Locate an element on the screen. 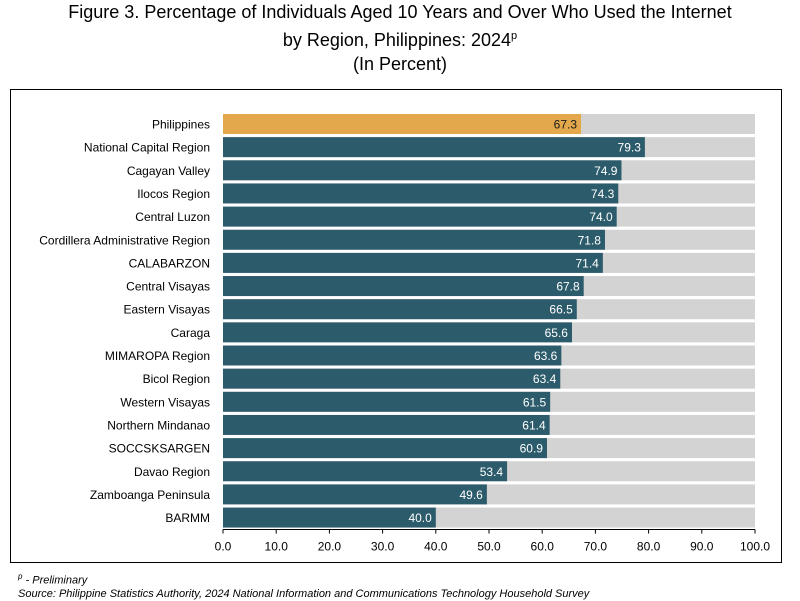  data-label: 49.6 is located at coordinates (472, 495).